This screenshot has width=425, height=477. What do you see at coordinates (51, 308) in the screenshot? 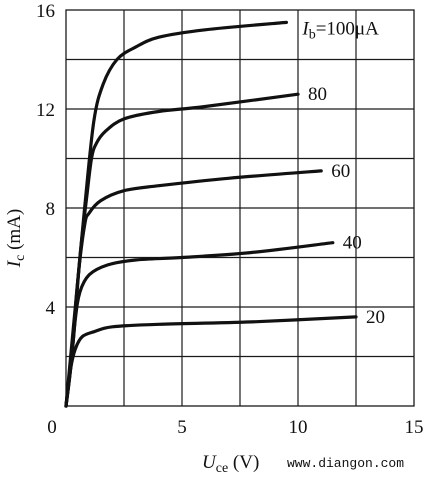
I see `y-tick-label: 4` at bounding box center [51, 308].